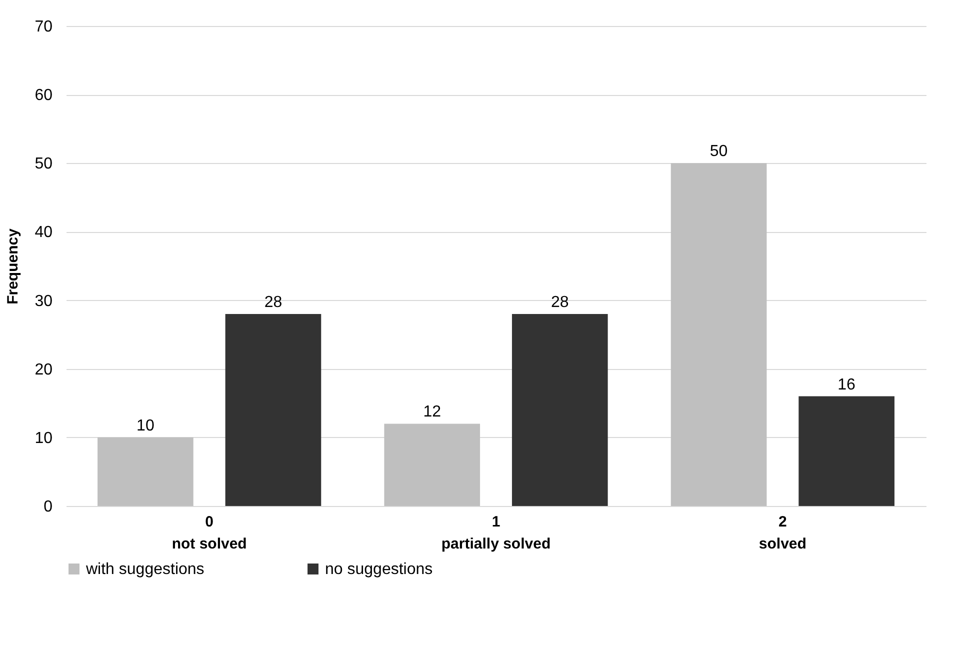 The width and height of the screenshot is (971, 647). Describe the element at coordinates (48, 507) in the screenshot. I see `y-tick-label: 0` at that location.